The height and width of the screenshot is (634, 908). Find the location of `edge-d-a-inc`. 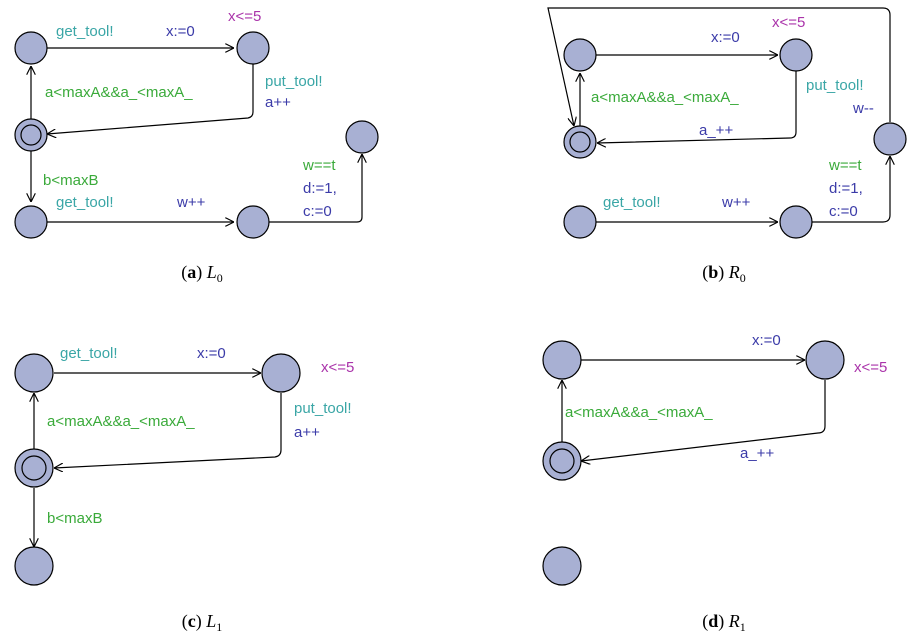

edge-d-a-inc is located at coordinates (703, 420).